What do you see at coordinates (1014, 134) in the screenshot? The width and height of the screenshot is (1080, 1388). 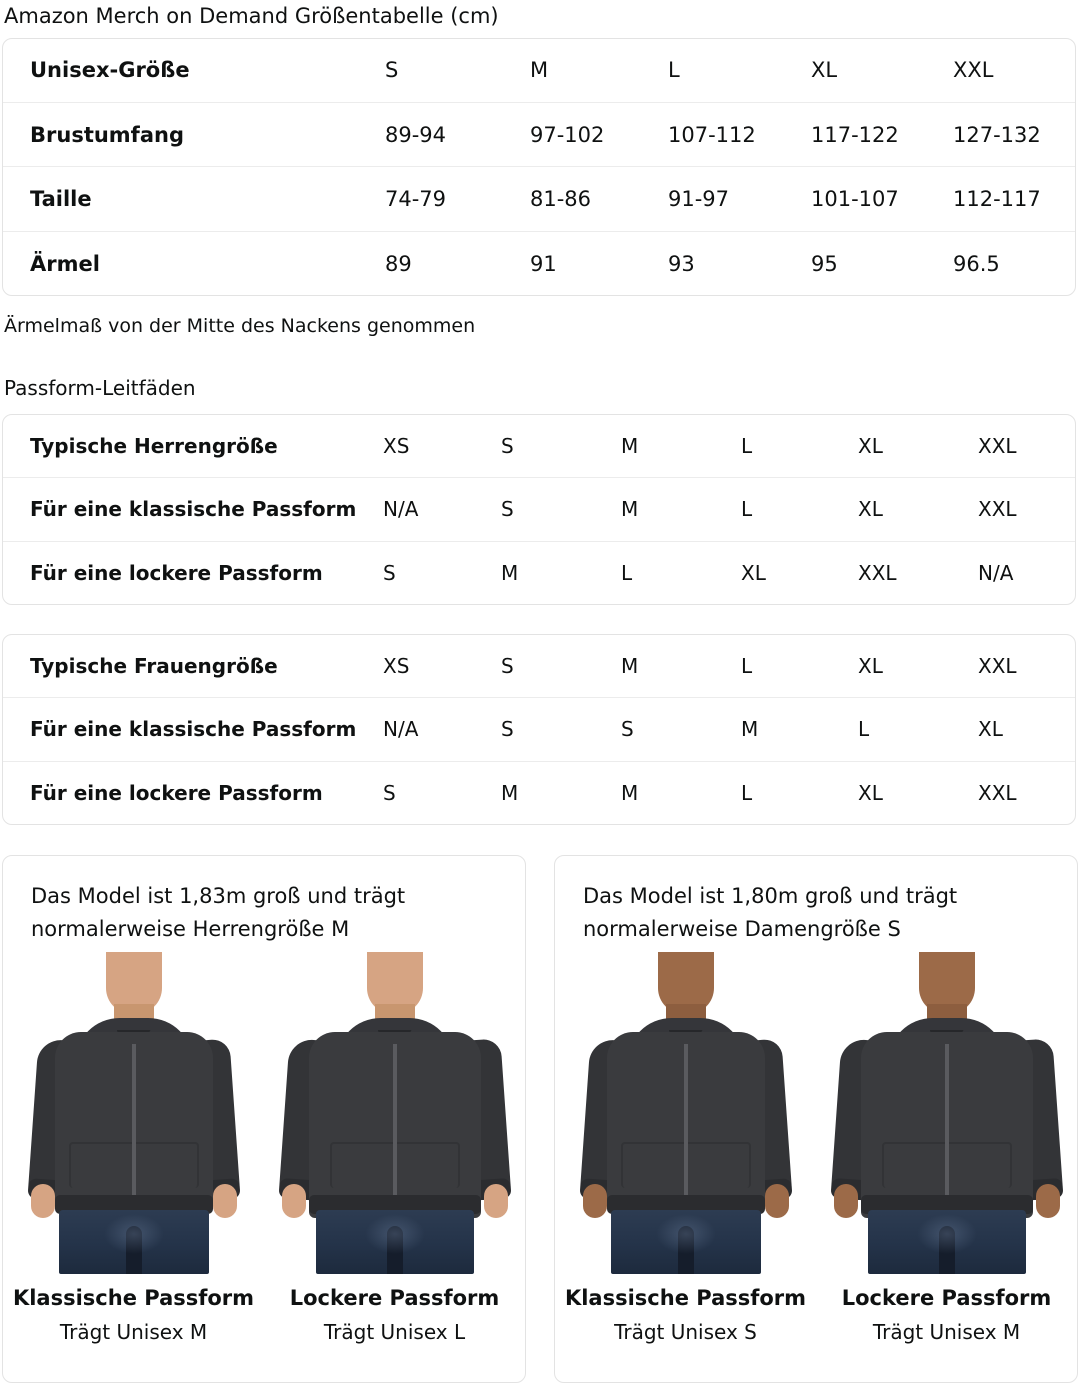 I see `cell: 127-132` at bounding box center [1014, 134].